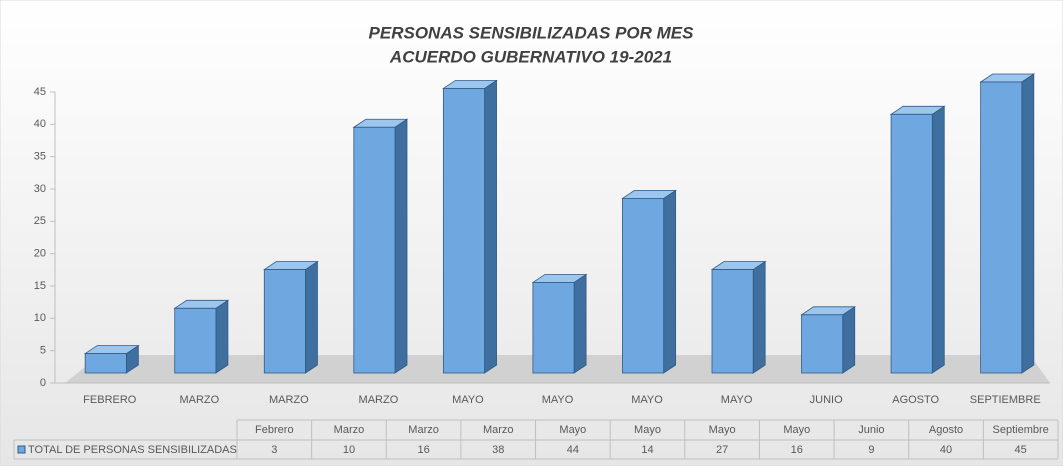  I want to click on y-tick-label: 10, so click(40, 318).